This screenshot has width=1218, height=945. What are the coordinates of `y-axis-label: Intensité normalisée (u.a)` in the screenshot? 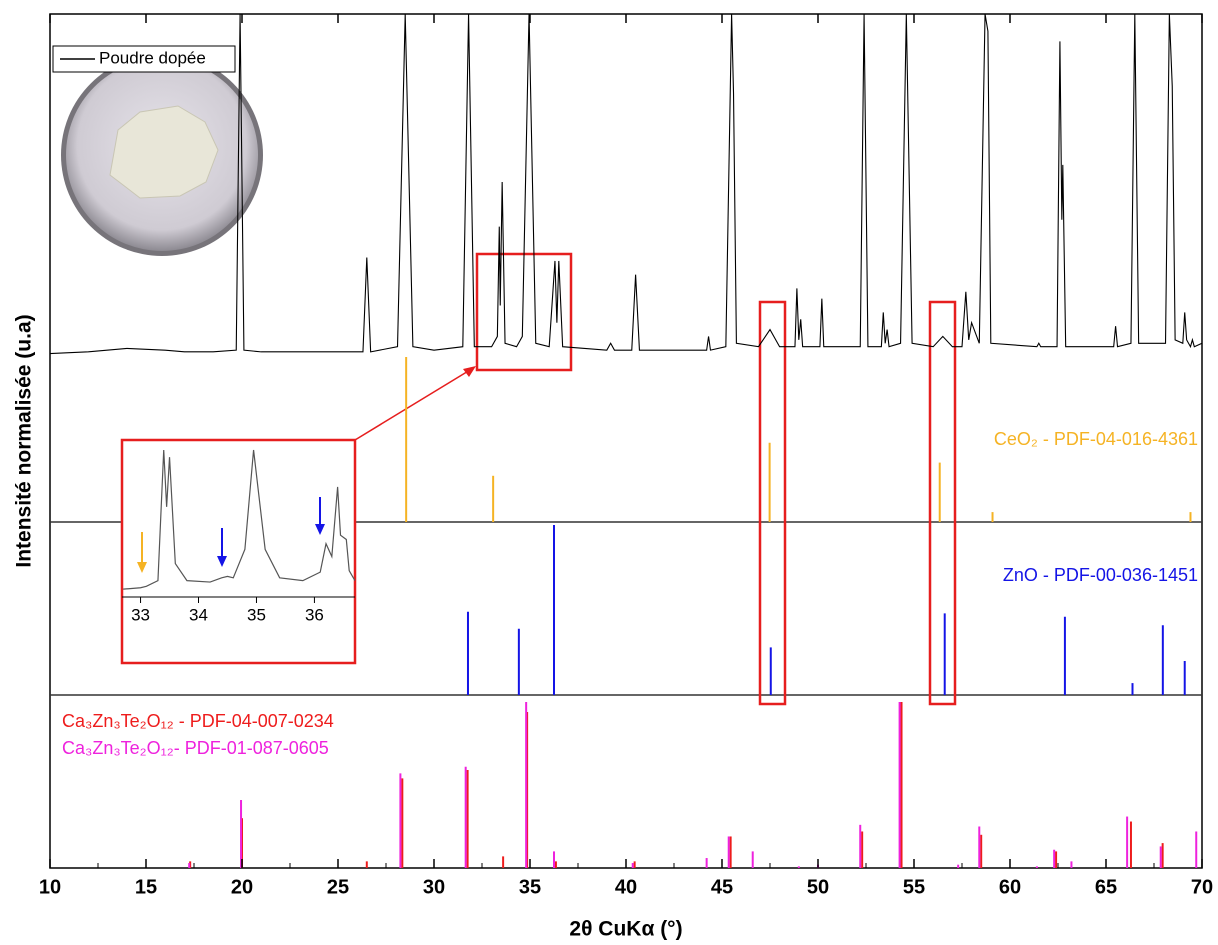 It's located at (24, 440).